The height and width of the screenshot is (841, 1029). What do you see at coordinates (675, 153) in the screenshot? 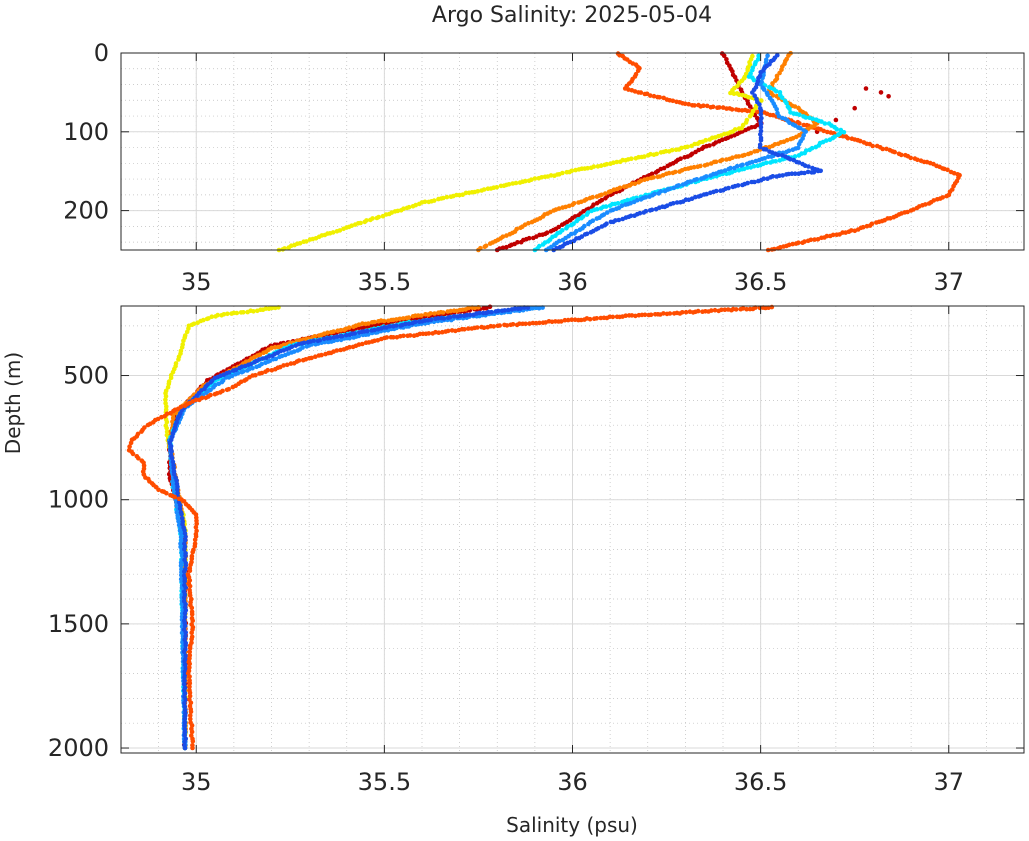
I see `series-sky_blue` at bounding box center [675, 153].